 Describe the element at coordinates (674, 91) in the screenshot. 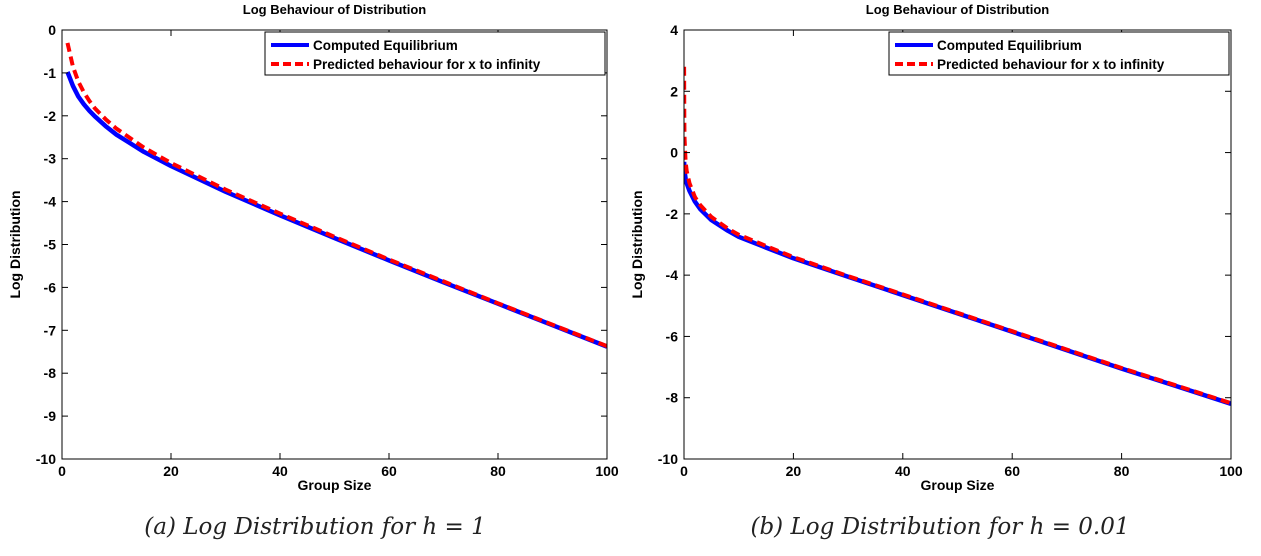

I see `y-tick-label: 2` at that location.